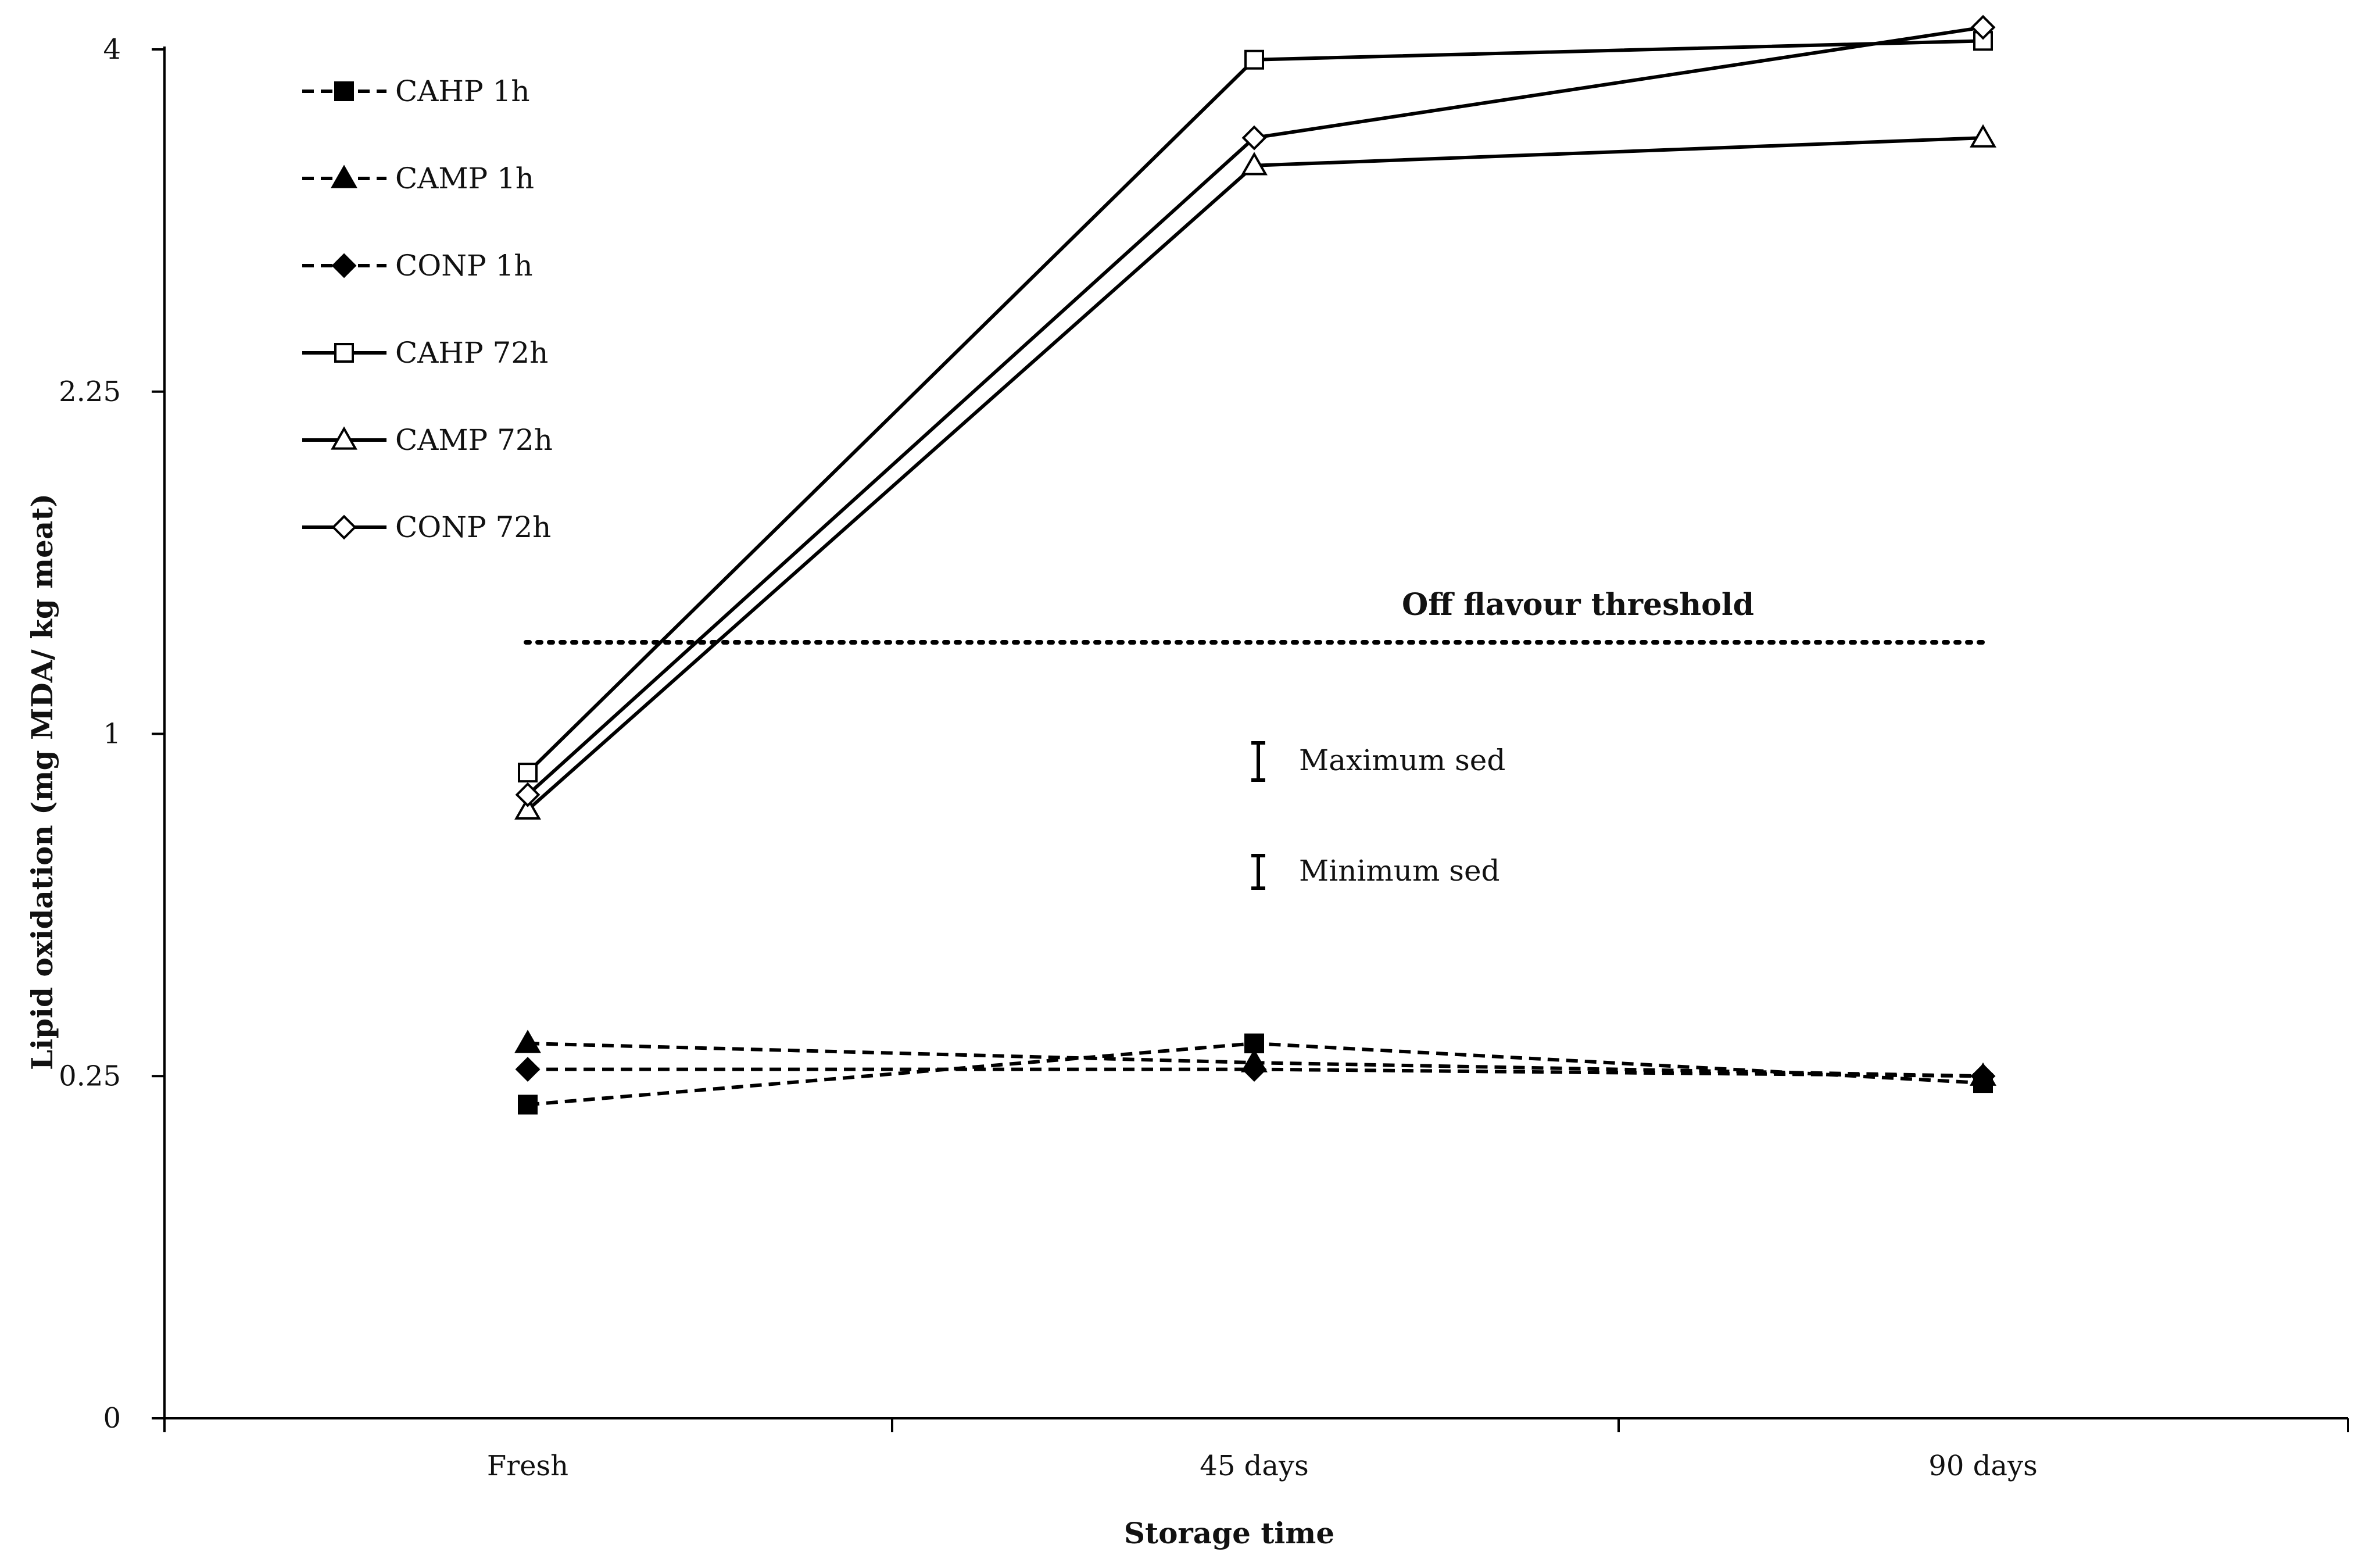  I want to click on y-tick-label: 2.25, so click(90, 392).